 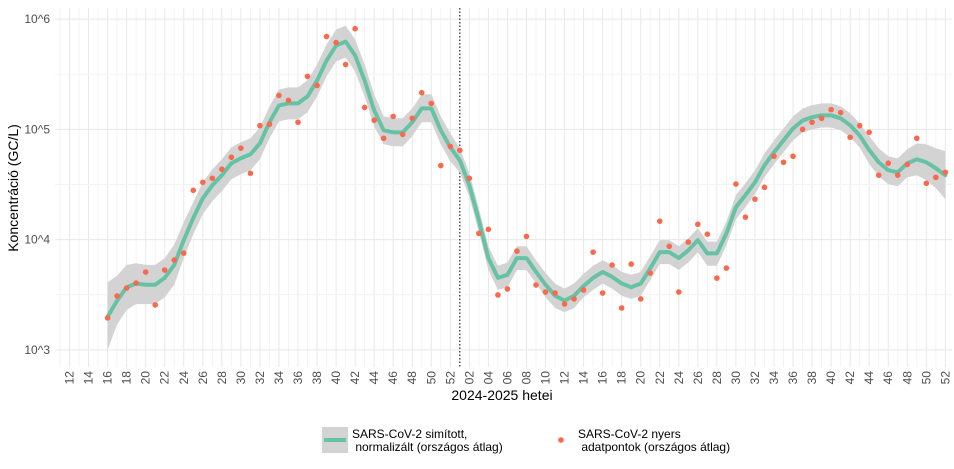 I want to click on x-tick-label: 50, so click(x=926, y=378).